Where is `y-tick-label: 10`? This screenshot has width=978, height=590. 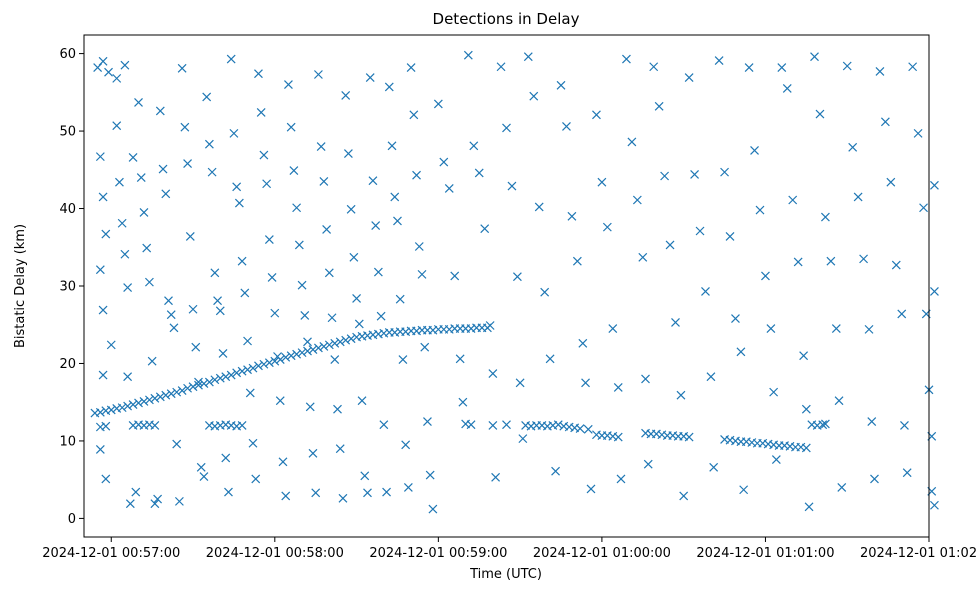 y-tick-label: 10 is located at coordinates (67, 441).